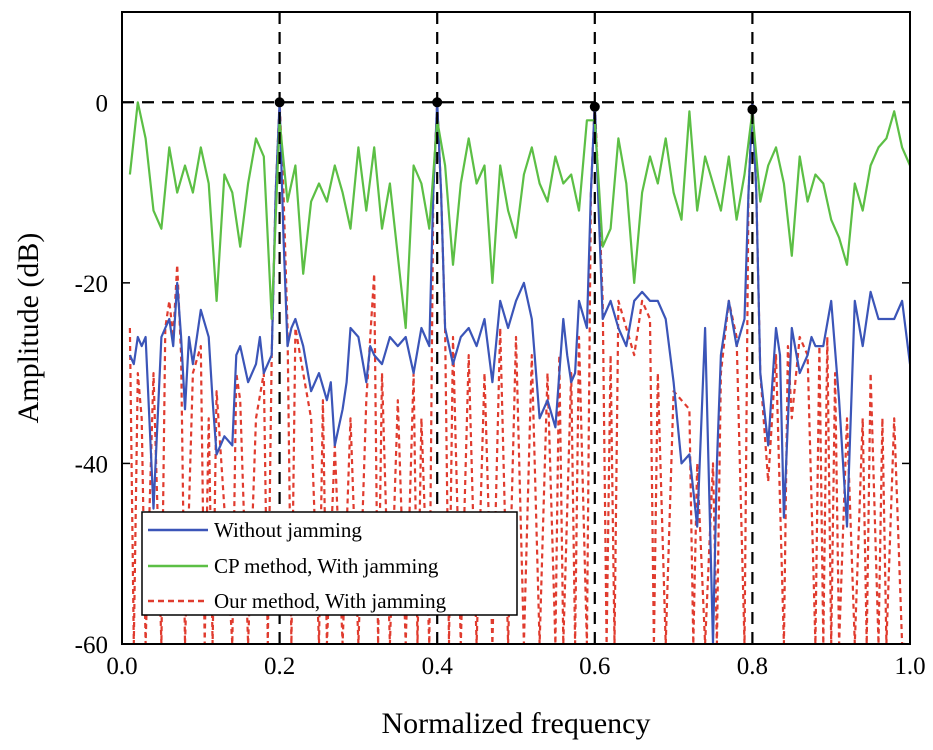  What do you see at coordinates (909, 666) in the screenshot?
I see `x-tick-label: 1.0` at bounding box center [909, 666].